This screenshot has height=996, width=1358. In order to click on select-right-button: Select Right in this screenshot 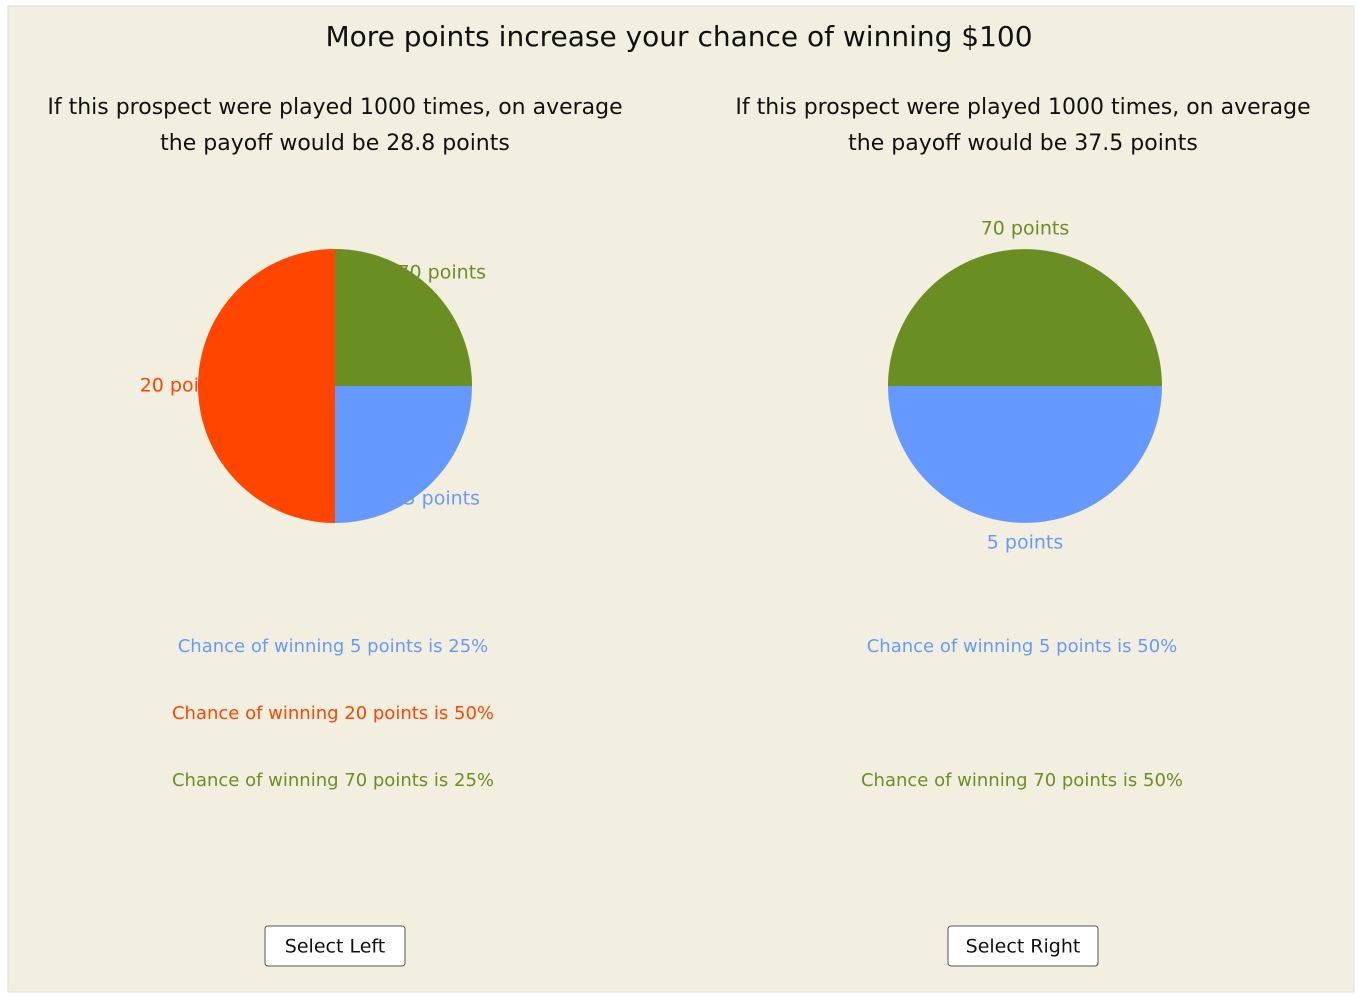, I will do `click(1023, 946)`.